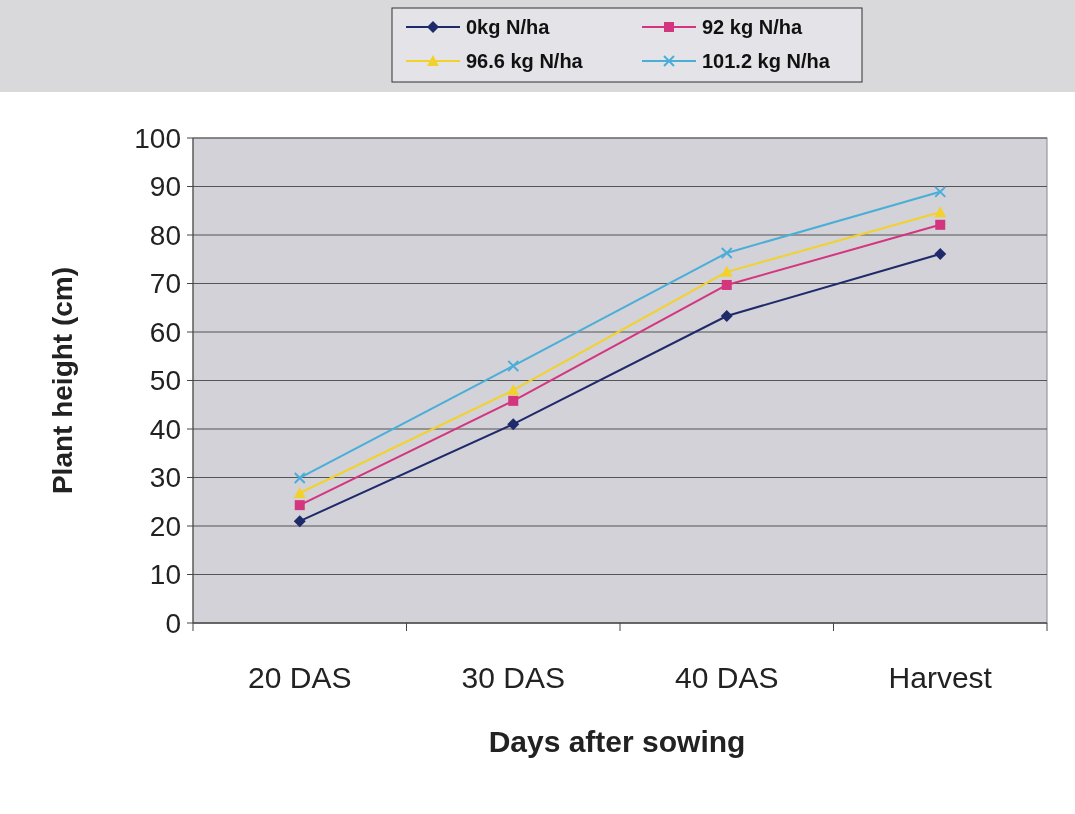 This screenshot has width=1075, height=814. Describe the element at coordinates (165, 284) in the screenshot. I see `y-tick-label: 70` at that location.